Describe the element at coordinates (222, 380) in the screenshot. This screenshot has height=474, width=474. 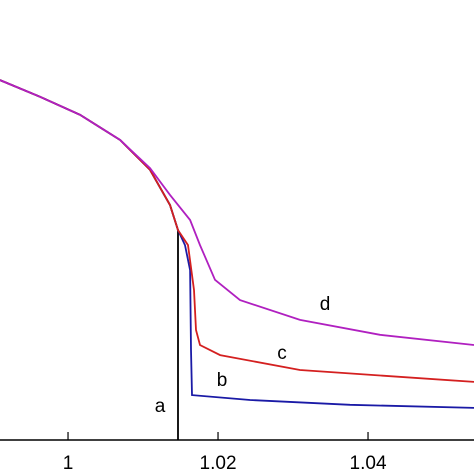
I see `curve-label: b` at that location.